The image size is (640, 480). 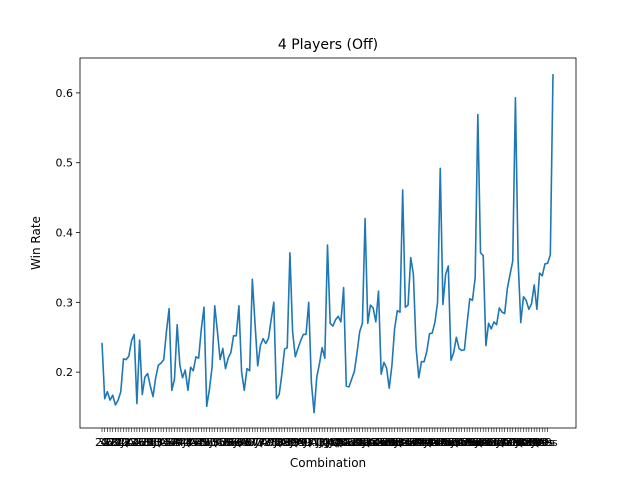 I want to click on x-tick-label: 43, so click(x=140, y=442).